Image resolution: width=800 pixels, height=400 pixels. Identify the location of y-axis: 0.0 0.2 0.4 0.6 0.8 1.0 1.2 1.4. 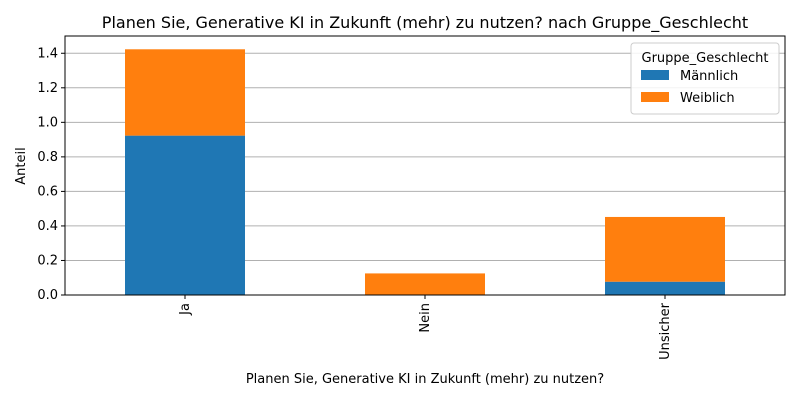
(51, 174).